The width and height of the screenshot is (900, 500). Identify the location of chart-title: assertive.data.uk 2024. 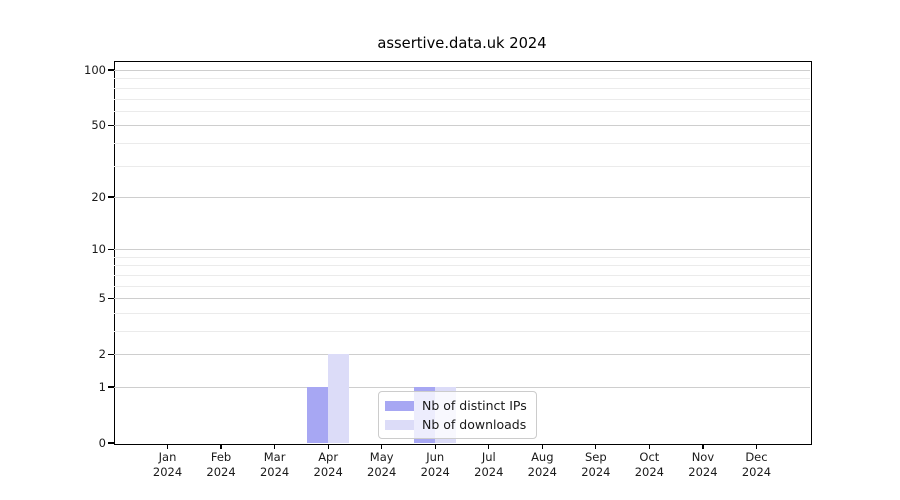
(462, 43).